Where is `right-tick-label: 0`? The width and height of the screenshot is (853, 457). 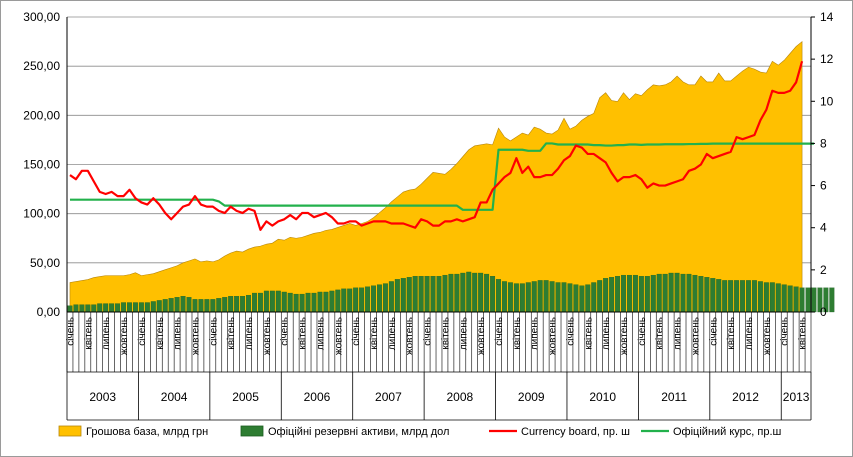
right-tick-label: 0 is located at coordinates (823, 312).